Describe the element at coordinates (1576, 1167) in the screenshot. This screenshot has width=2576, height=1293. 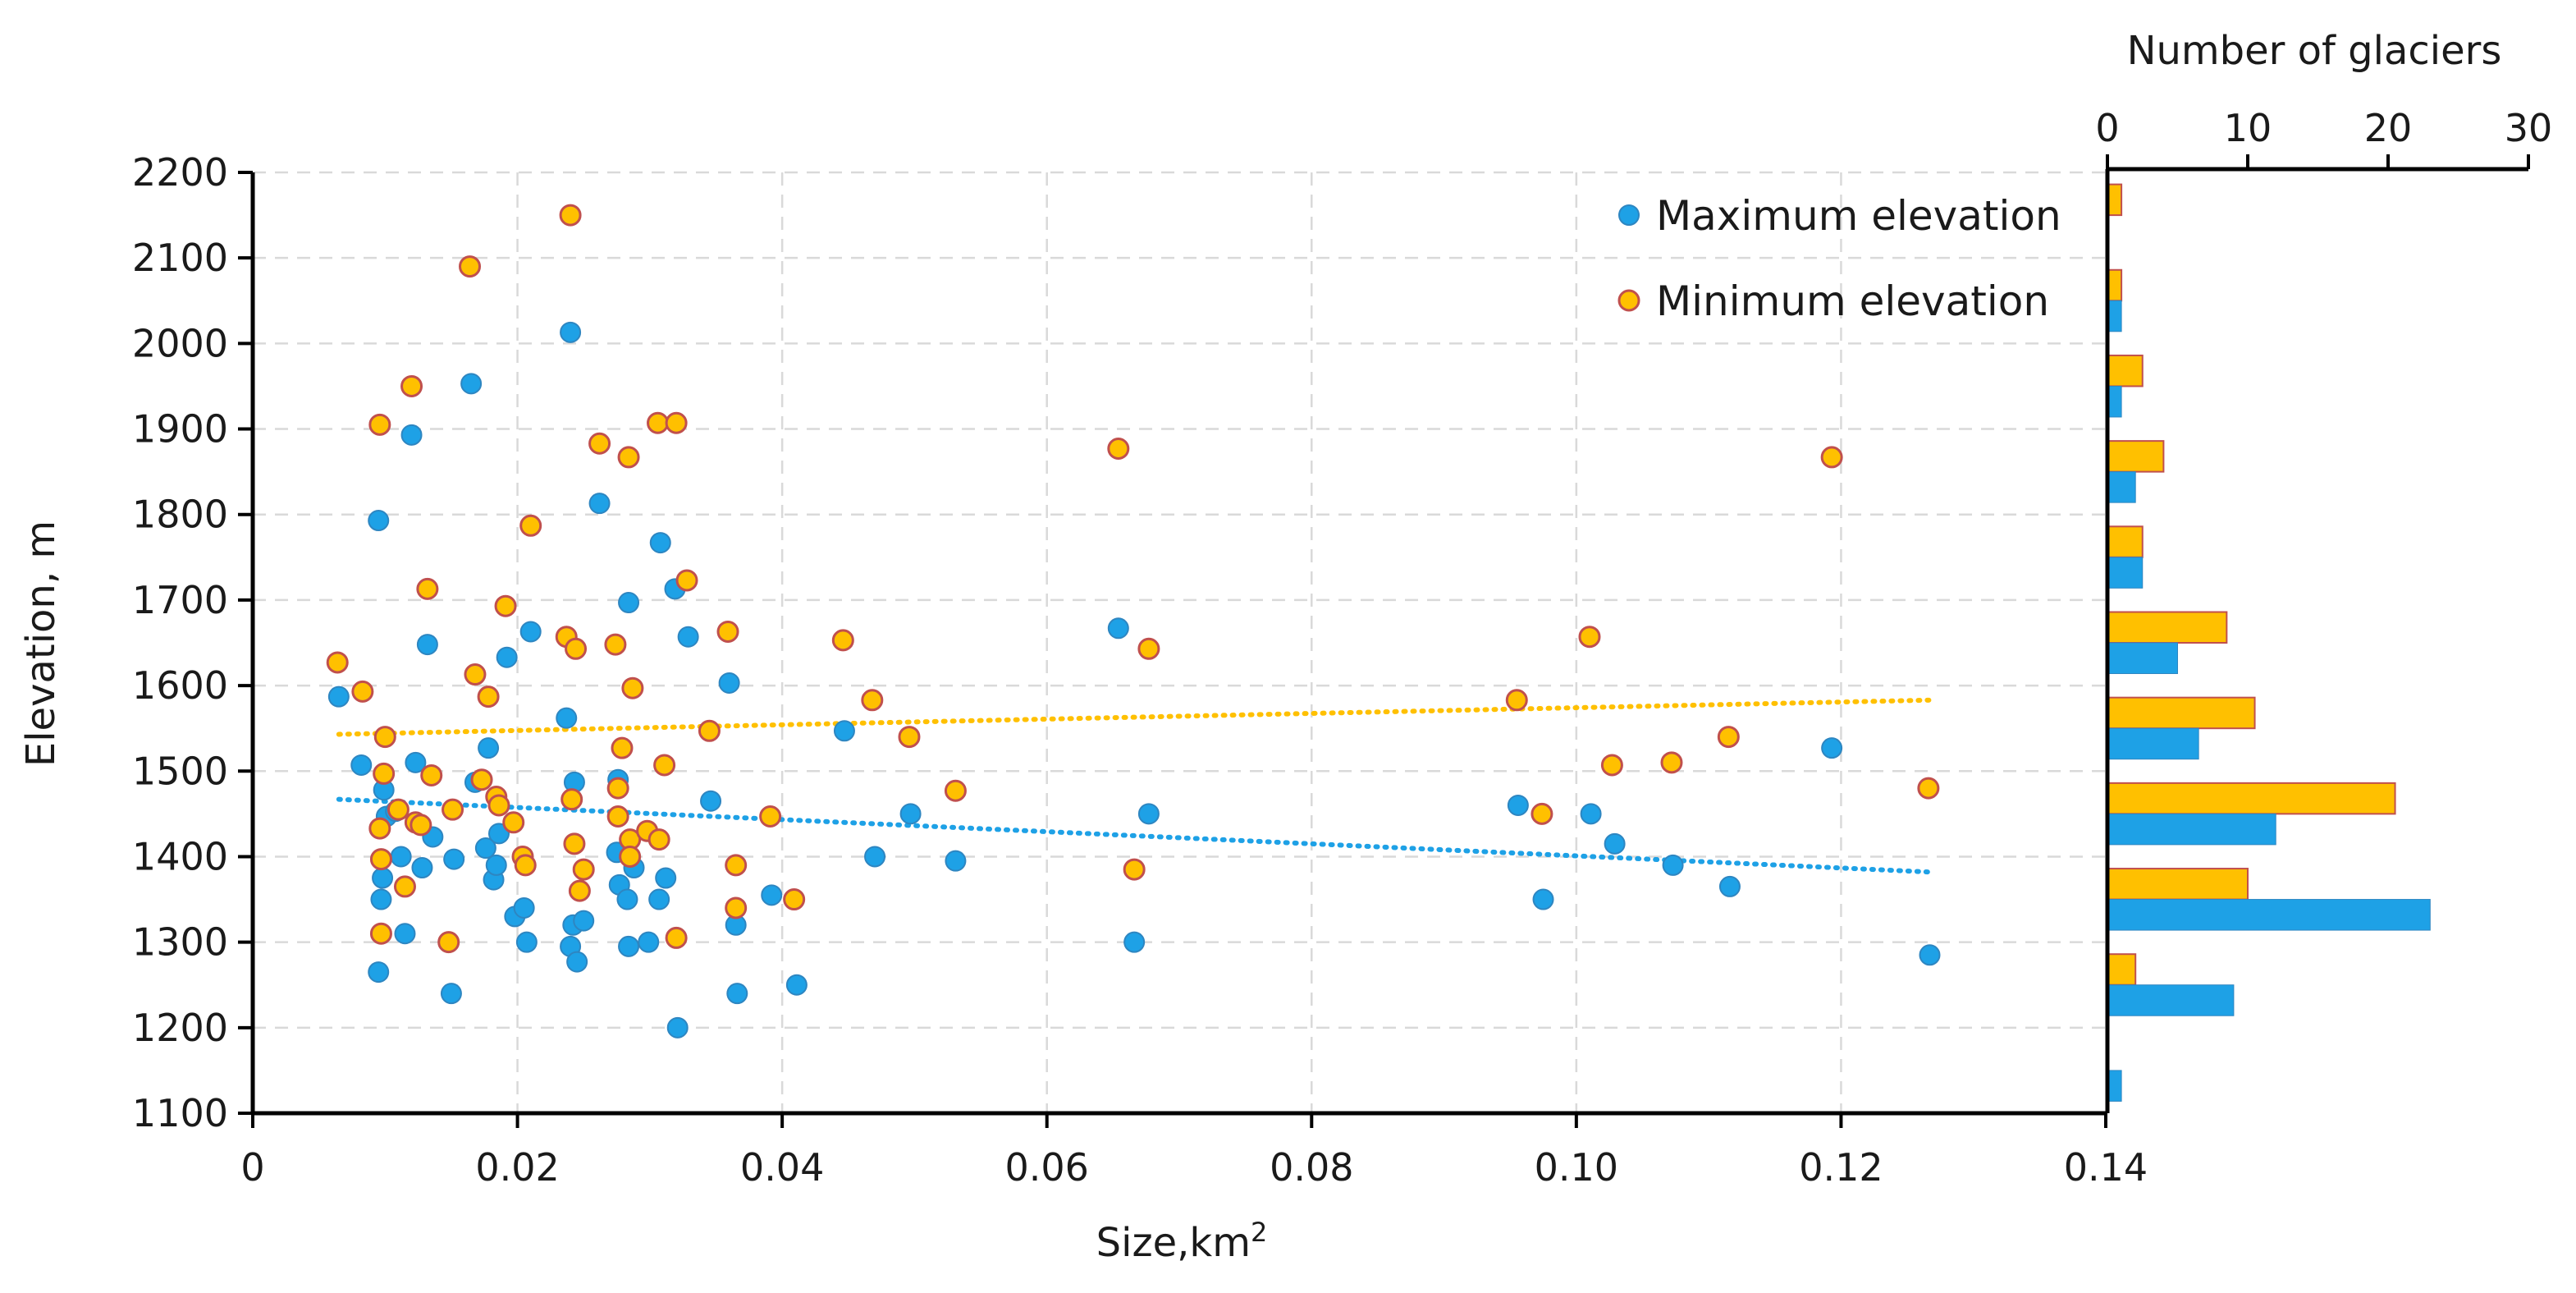
I see `x-tick-label: 0.10` at that location.